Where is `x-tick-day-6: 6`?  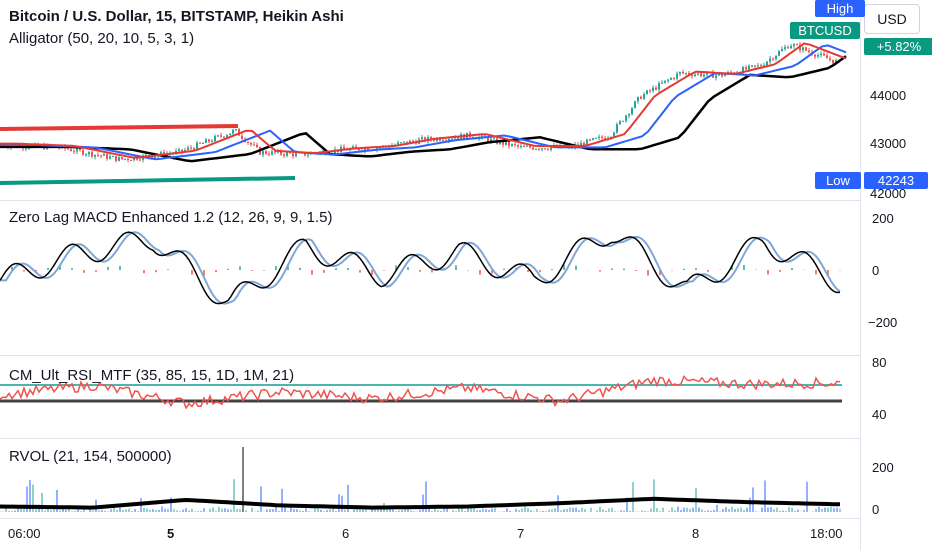 x-tick-day-6: 6 is located at coordinates (346, 533).